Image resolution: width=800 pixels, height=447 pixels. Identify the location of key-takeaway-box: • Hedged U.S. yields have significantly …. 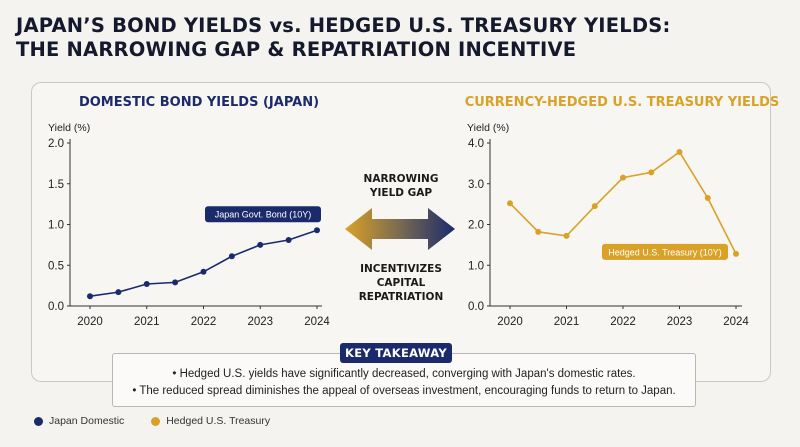
(404, 380).